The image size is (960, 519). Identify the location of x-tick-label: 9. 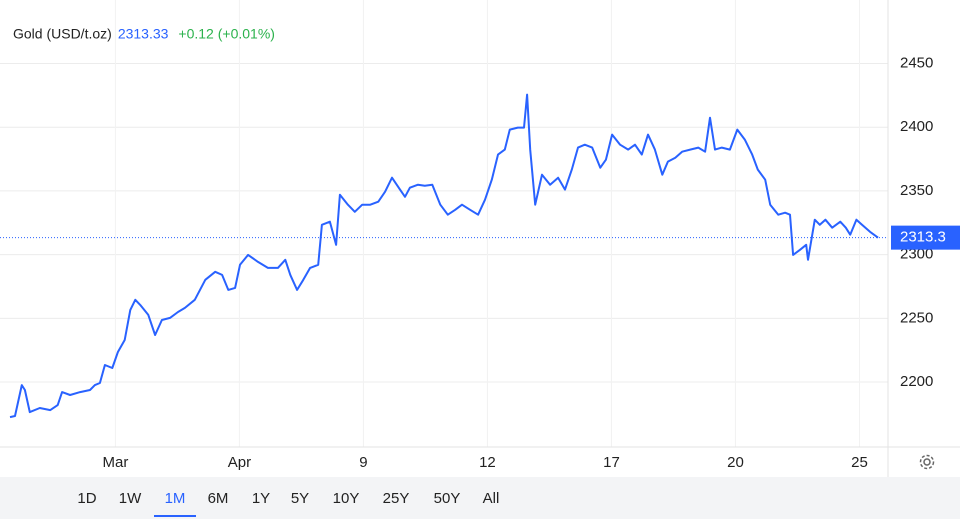
(363, 462).